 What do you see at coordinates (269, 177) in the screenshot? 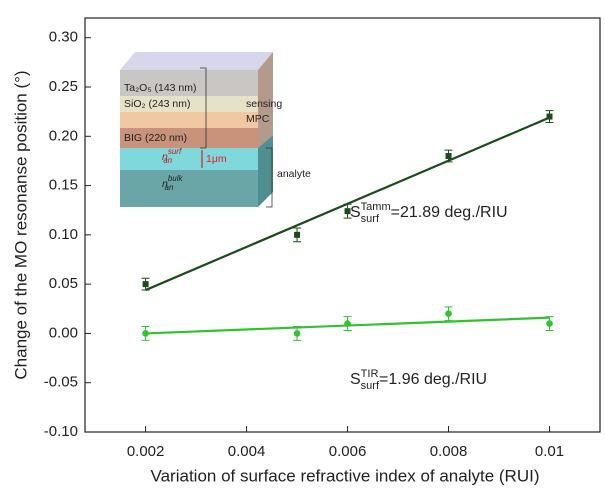
I see `bracket-analyte` at bounding box center [269, 177].